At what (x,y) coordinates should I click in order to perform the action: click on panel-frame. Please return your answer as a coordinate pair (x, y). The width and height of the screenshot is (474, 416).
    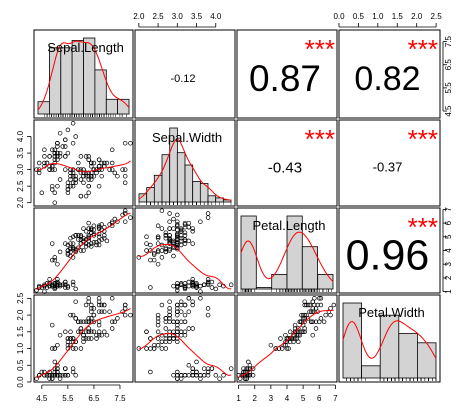
    Looking at the image, I should click on (389, 163).